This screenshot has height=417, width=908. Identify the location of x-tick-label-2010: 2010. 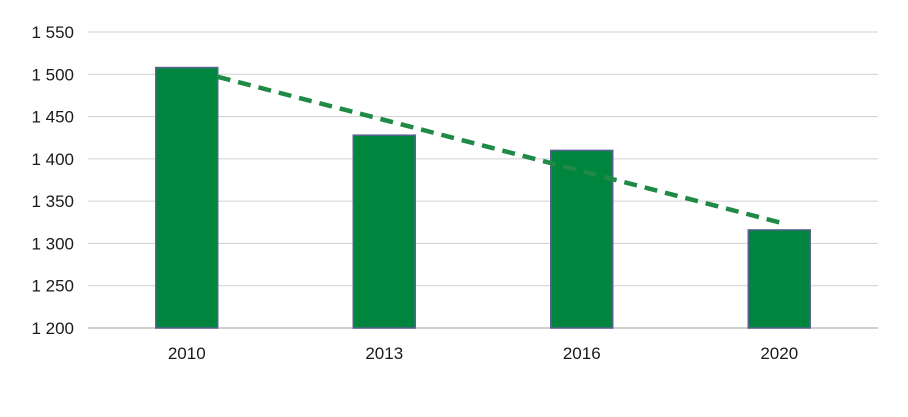
(187, 353).